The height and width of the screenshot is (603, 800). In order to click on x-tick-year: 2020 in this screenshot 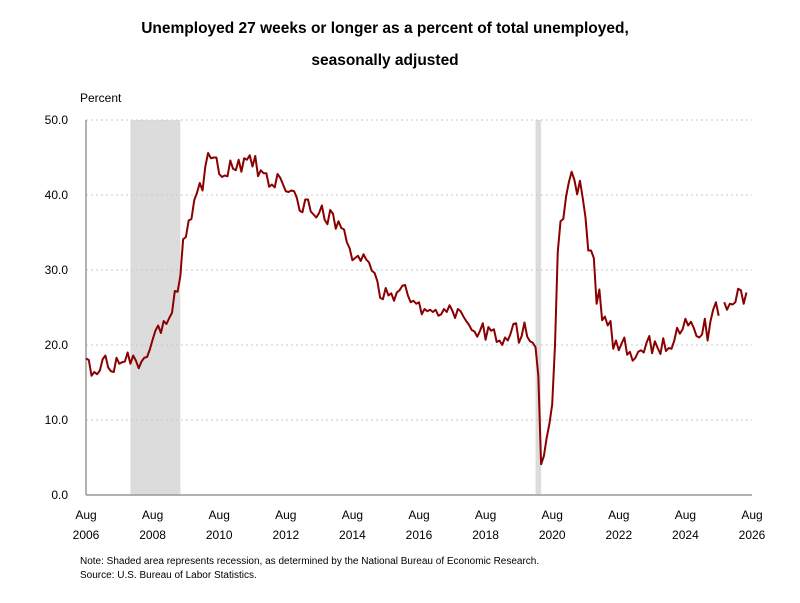, I will do `click(552, 535)`.